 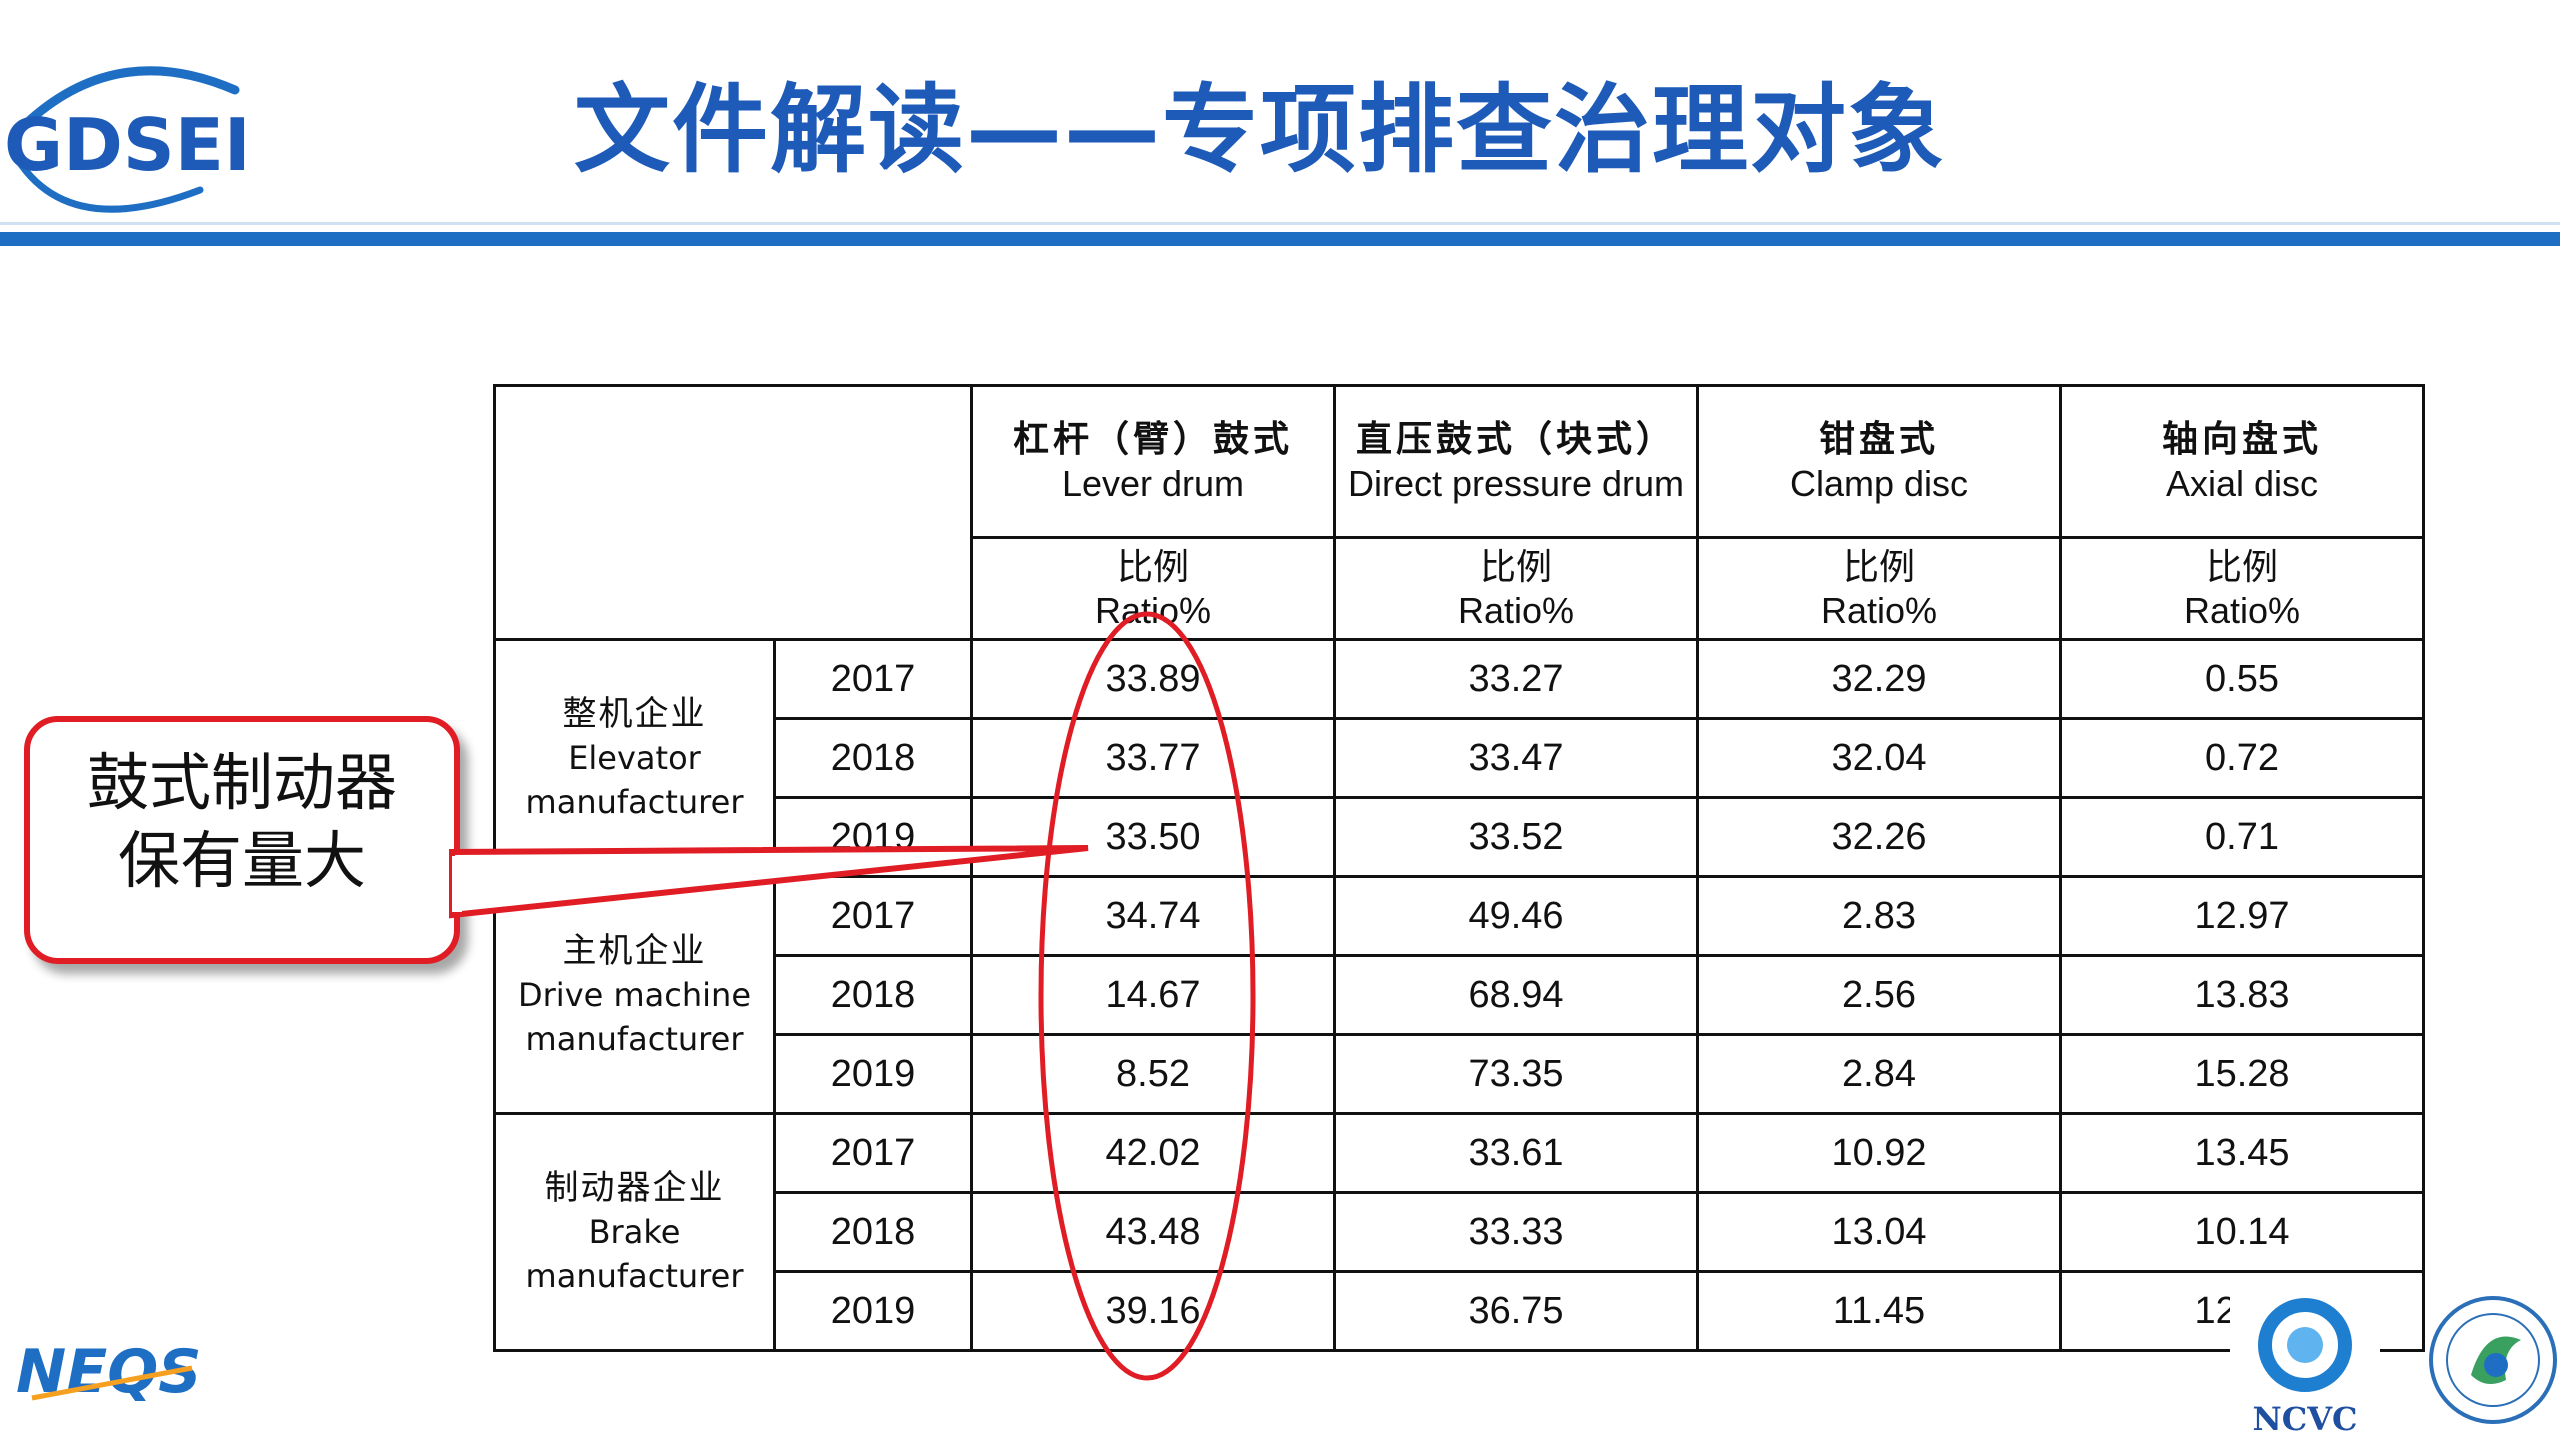 What do you see at coordinates (1516, 1311) in the screenshot?
I see `value-cell: 36.75` at bounding box center [1516, 1311].